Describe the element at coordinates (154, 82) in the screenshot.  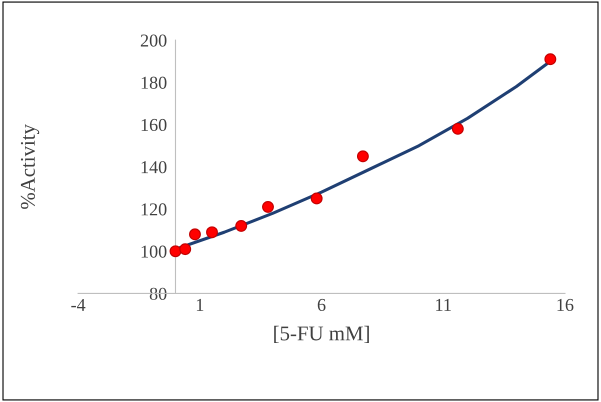
I see `y-tick-label: 180` at that location.